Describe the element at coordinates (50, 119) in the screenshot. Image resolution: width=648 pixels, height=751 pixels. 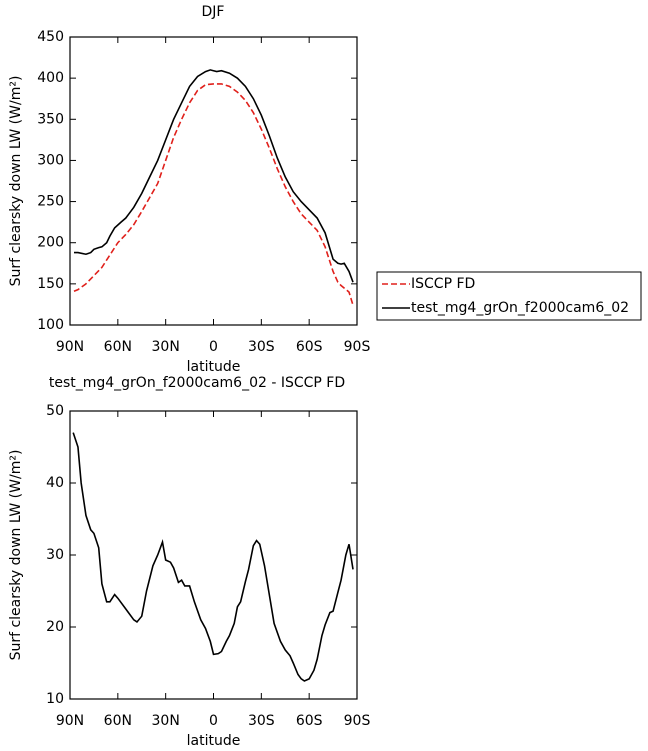
I see `y-tick-label: 350` at that location.